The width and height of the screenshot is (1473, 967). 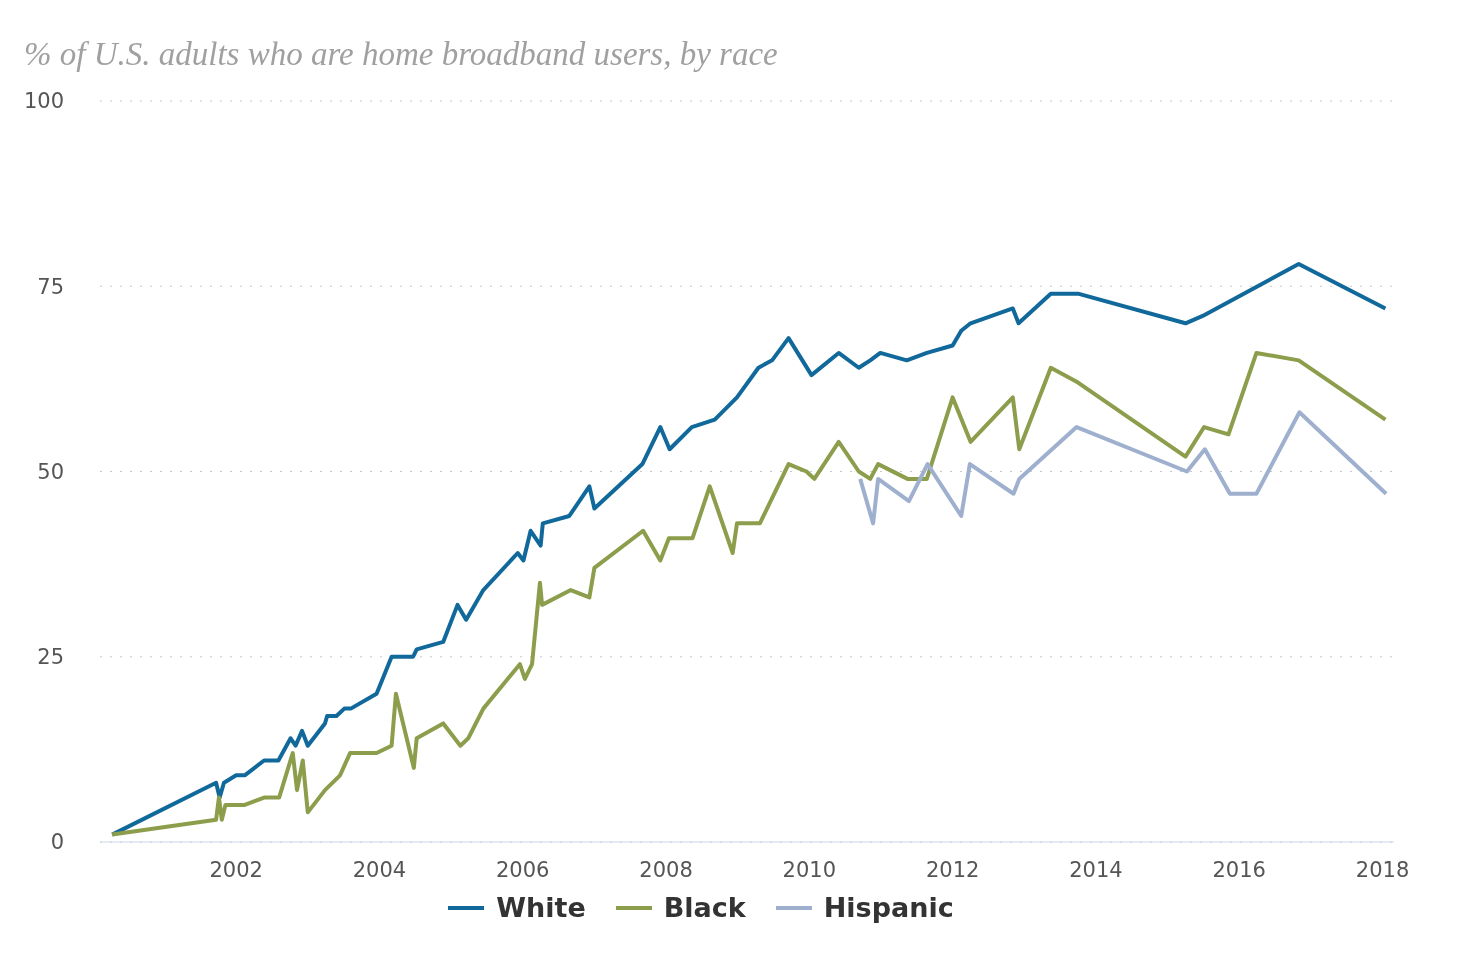 I want to click on legend-label: Black, so click(x=704, y=907).